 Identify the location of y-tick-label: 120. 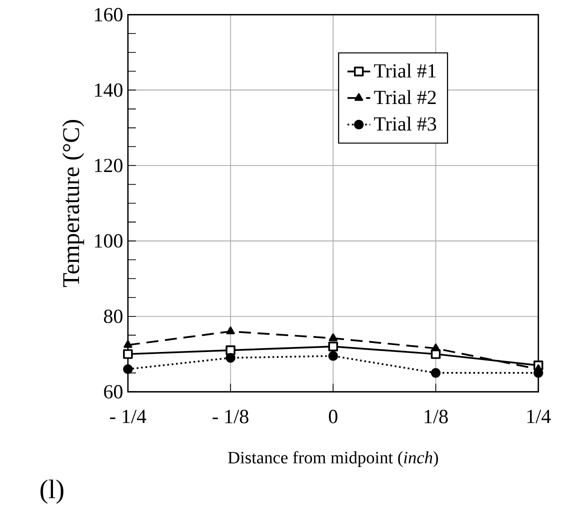
(108, 165).